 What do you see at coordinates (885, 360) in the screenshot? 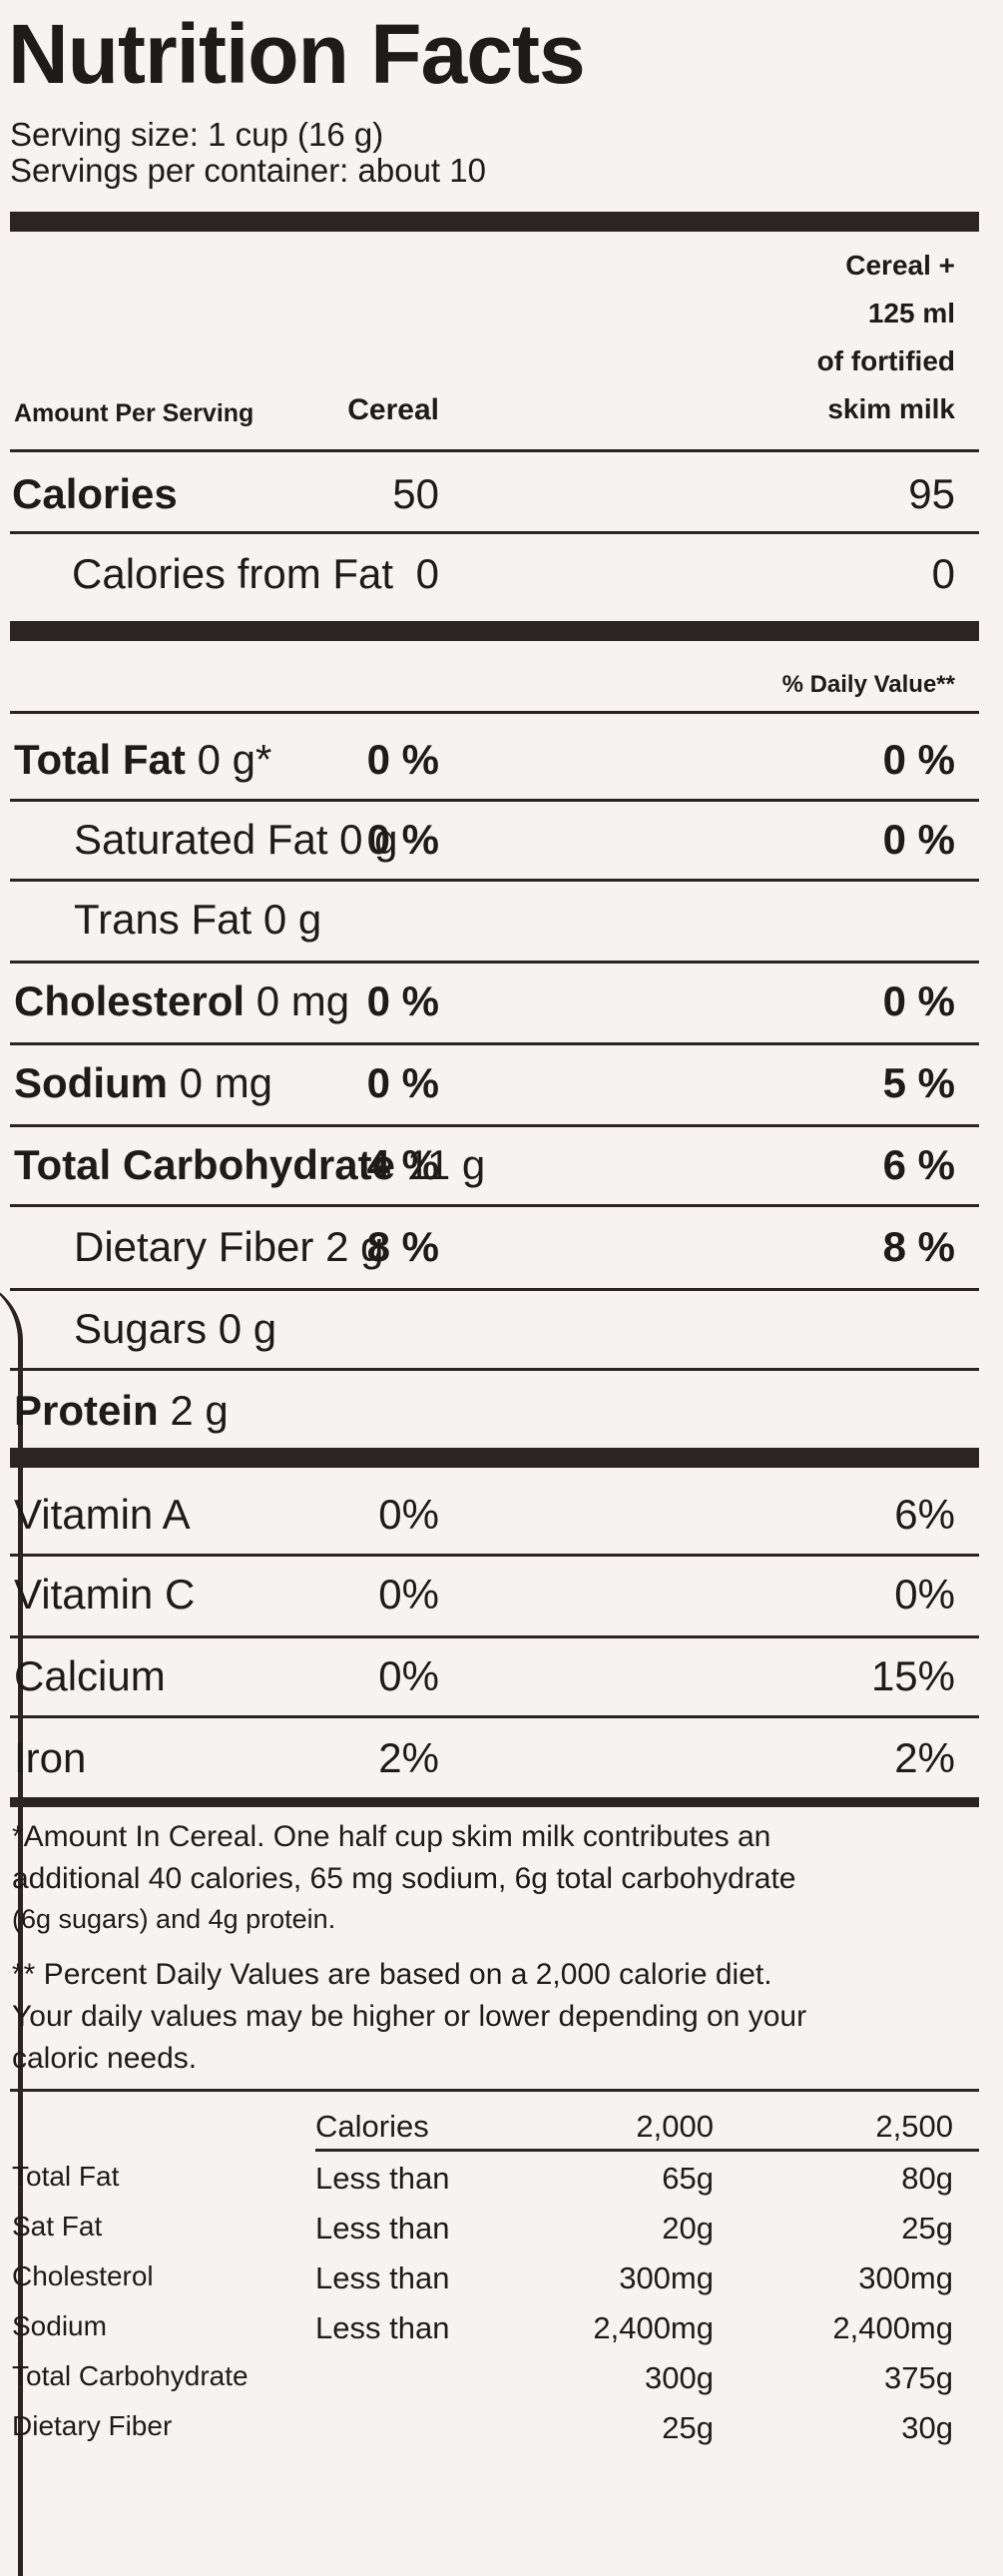
I see `with-milk-header-line3: of fortified` at bounding box center [885, 360].